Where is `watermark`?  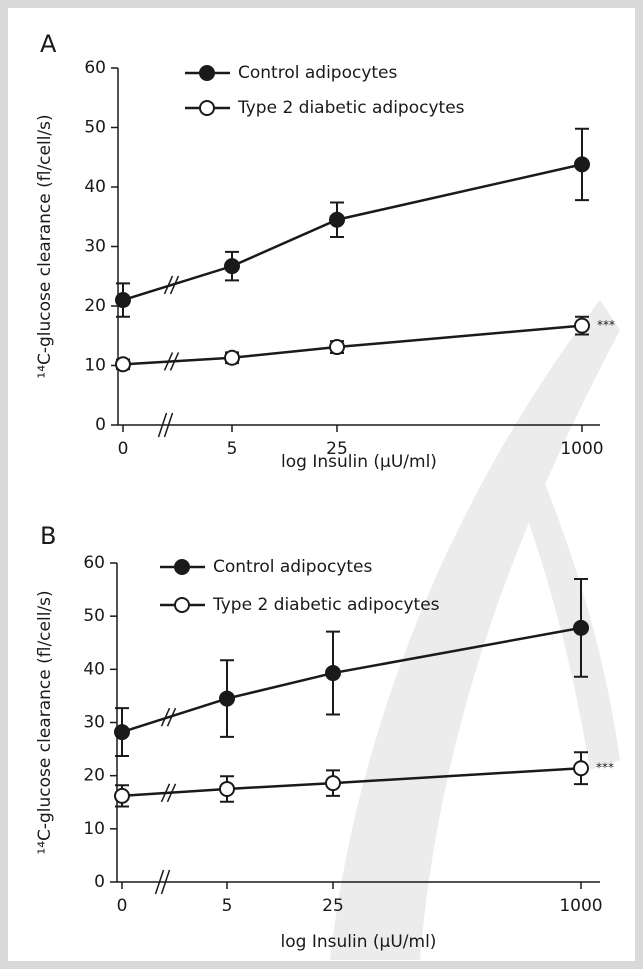
watermark is located at coordinates (560, 595).